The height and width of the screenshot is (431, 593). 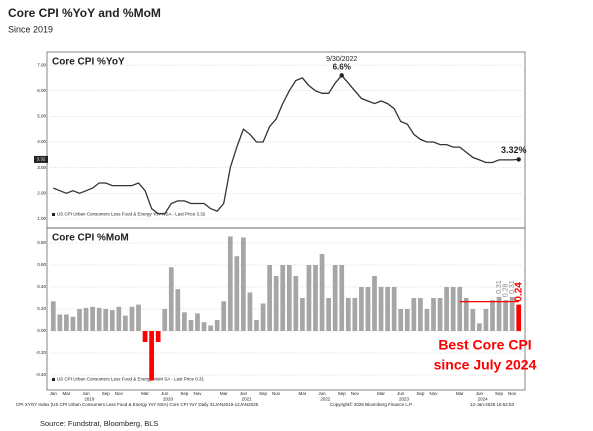 I want to click on y-tick-label: 0.40, so click(x=41, y=286).